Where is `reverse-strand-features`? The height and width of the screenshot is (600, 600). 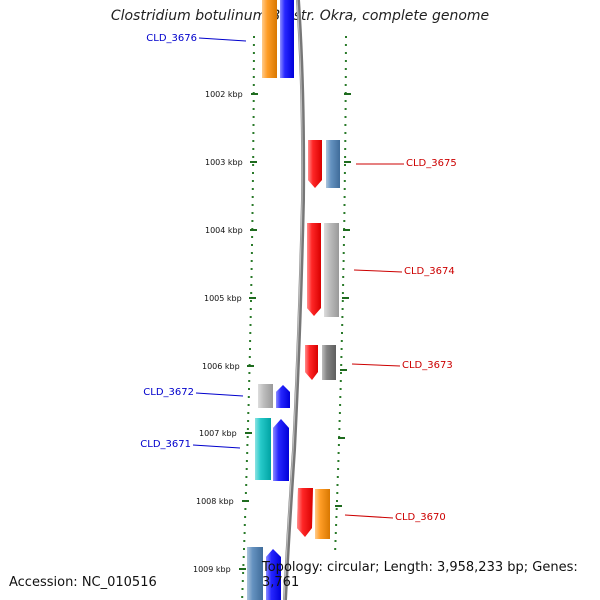 reverse-strand-features is located at coordinates (270, 300).